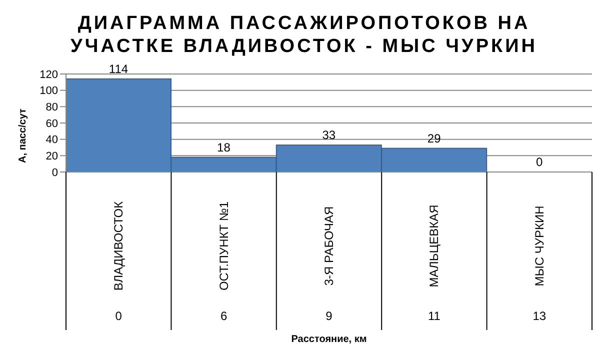 Image resolution: width=608 pixels, height=356 pixels. I want to click on x-tick-label: МАЛЬЦЕВКАЯ, so click(434, 246).